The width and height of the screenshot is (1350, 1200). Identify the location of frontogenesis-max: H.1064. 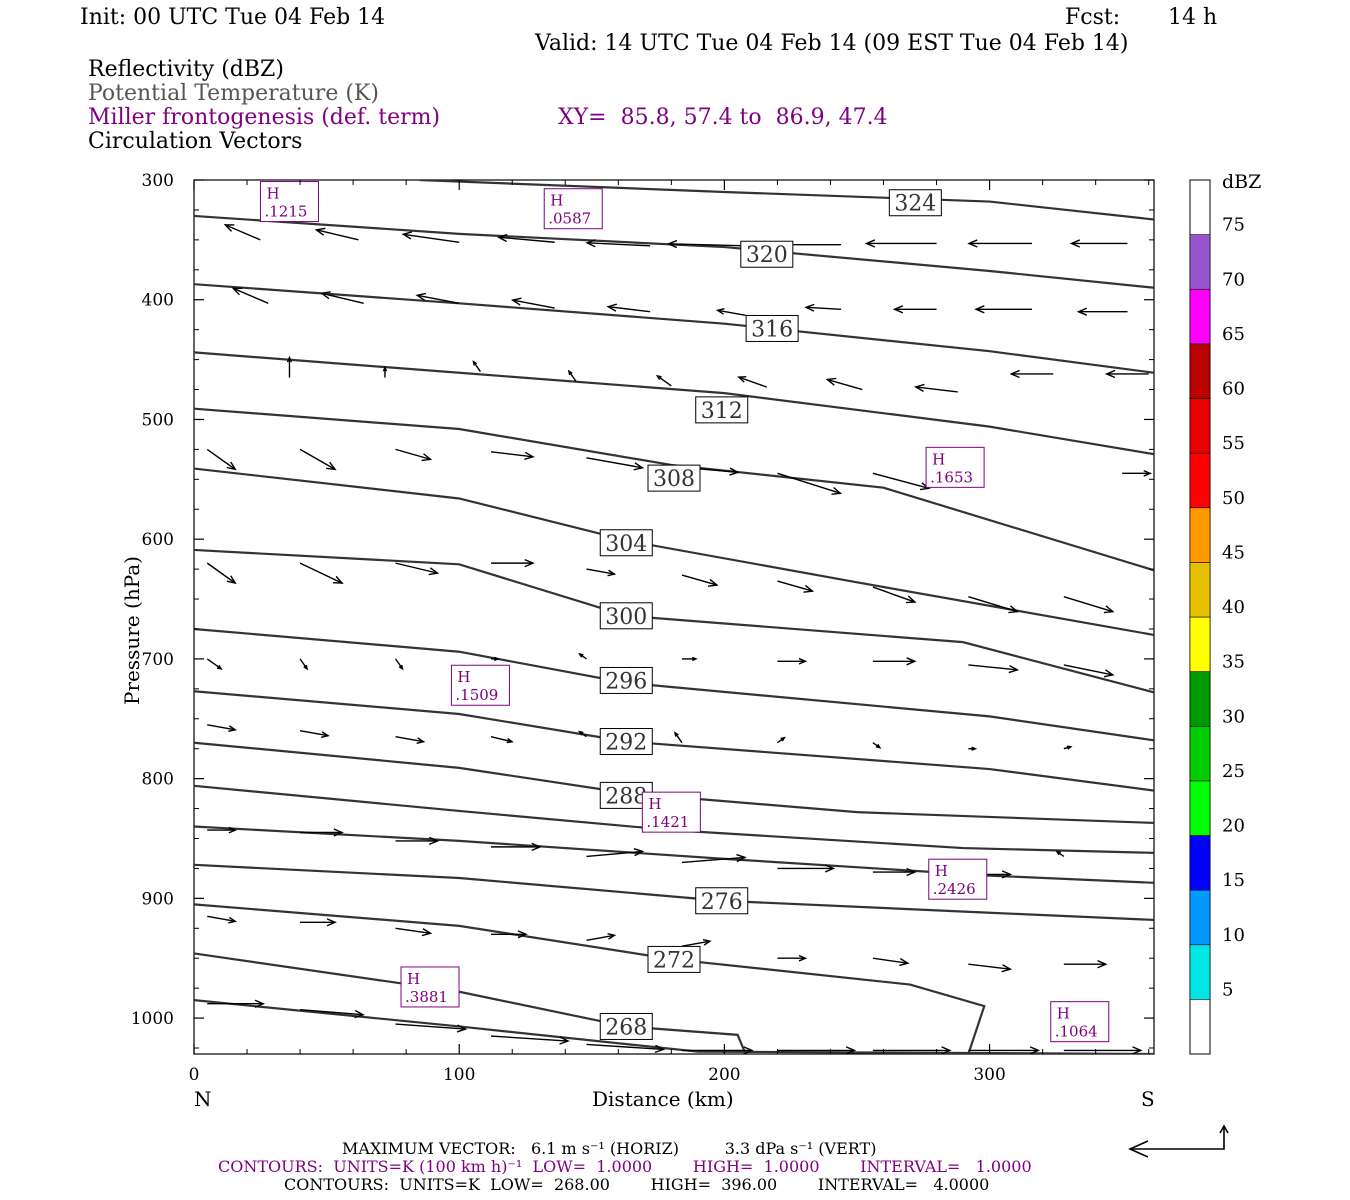
(1080, 1022).